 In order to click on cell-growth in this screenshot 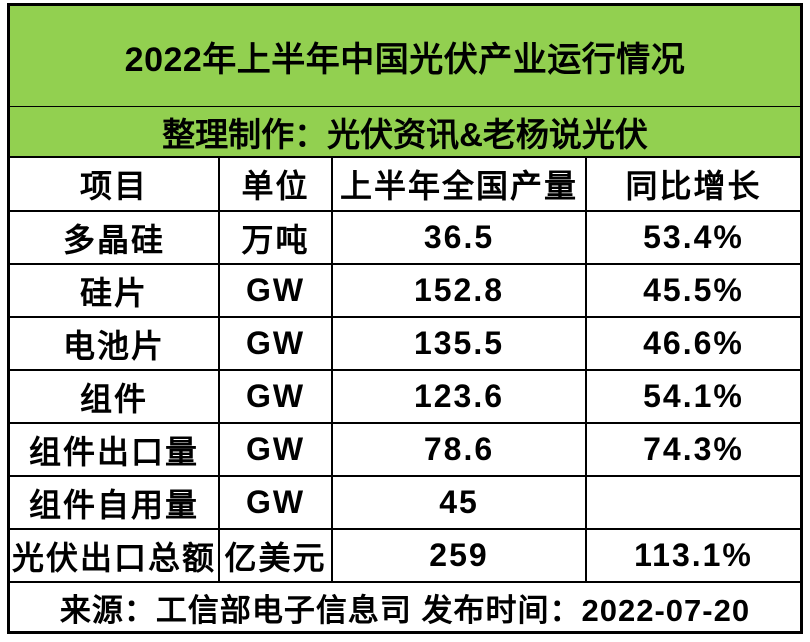, I will do `click(693, 503)`.